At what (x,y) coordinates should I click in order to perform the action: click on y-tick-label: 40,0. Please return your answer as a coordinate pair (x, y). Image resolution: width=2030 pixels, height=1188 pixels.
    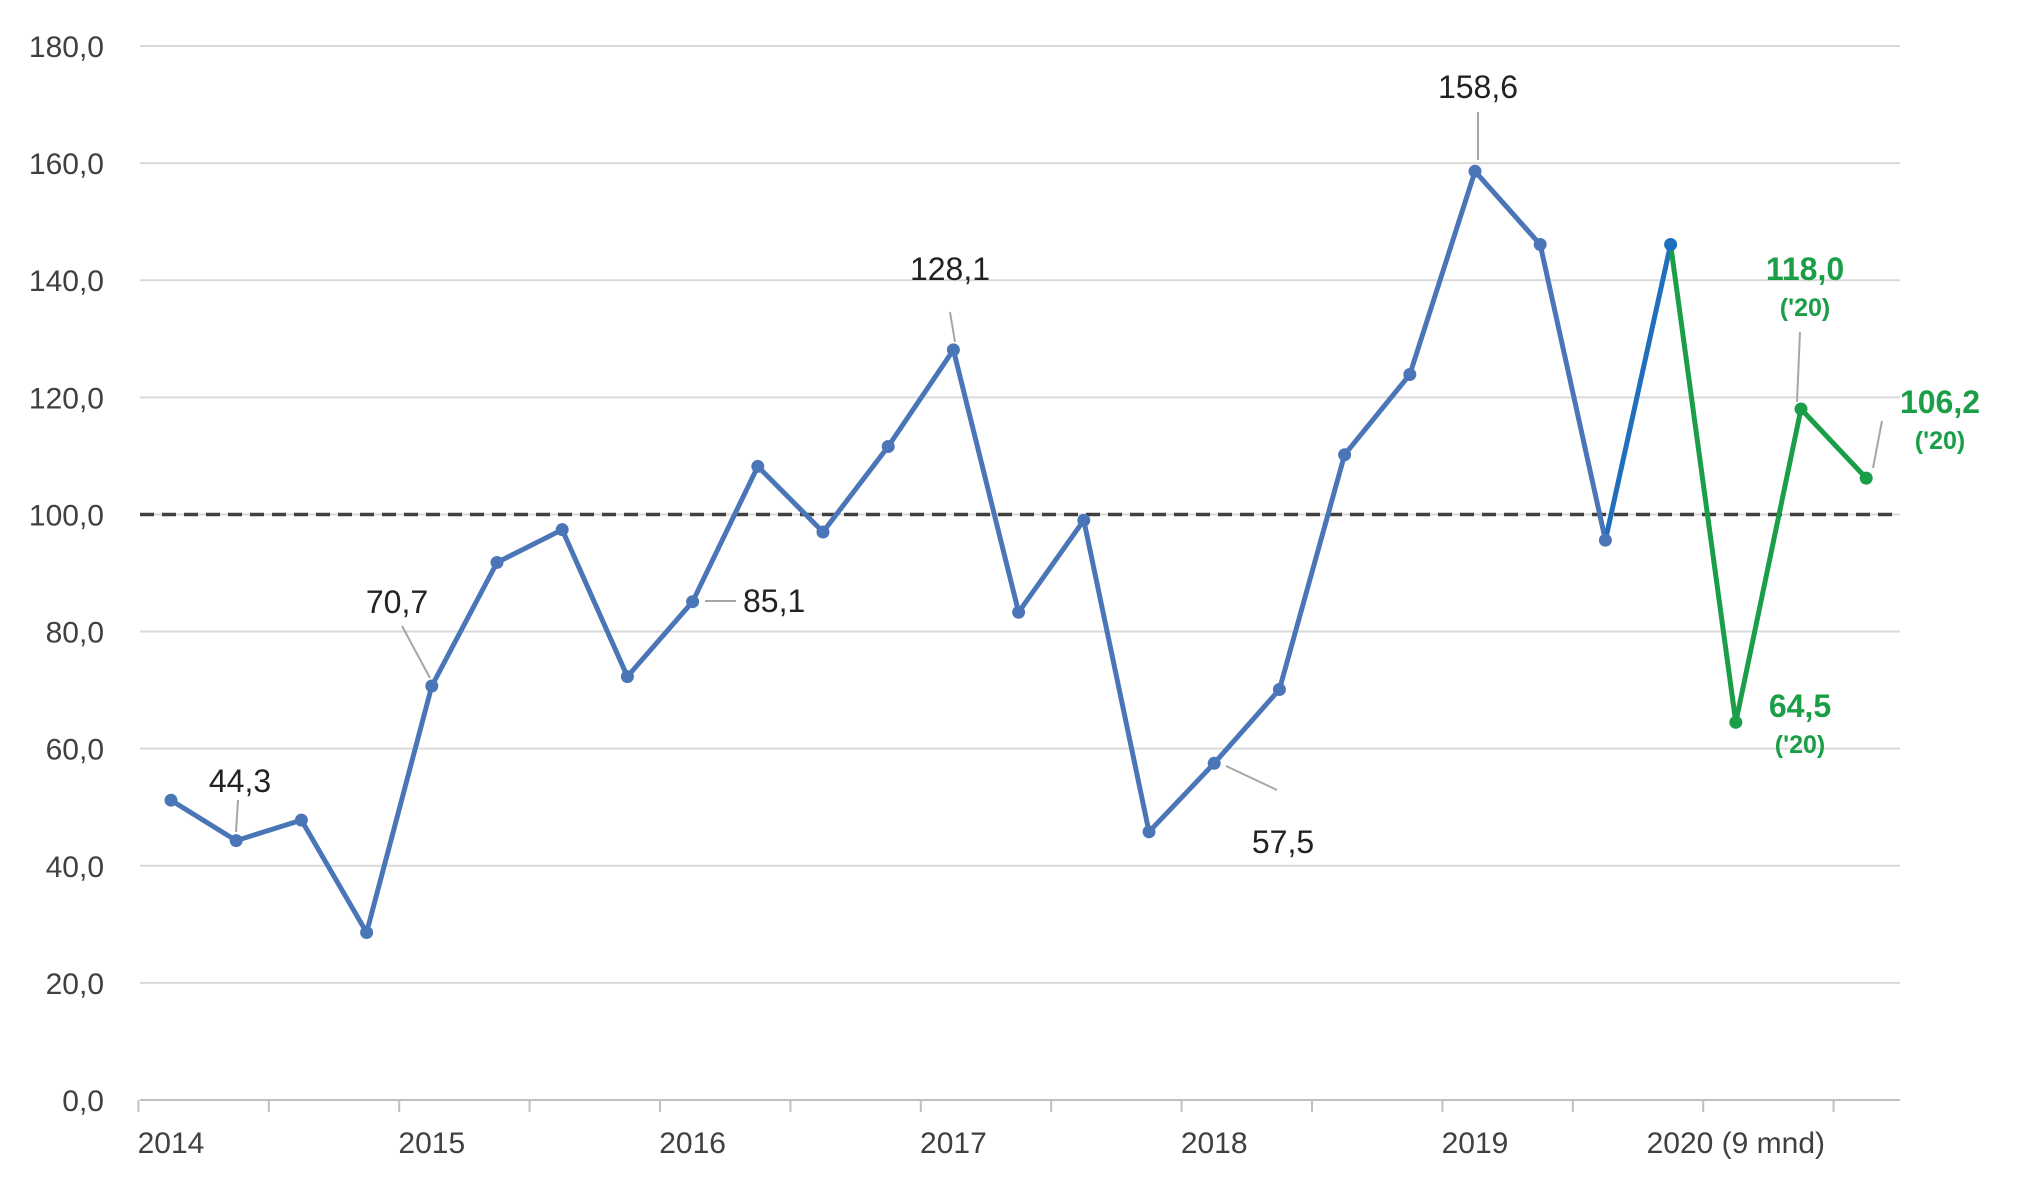
    Looking at the image, I should click on (75, 867).